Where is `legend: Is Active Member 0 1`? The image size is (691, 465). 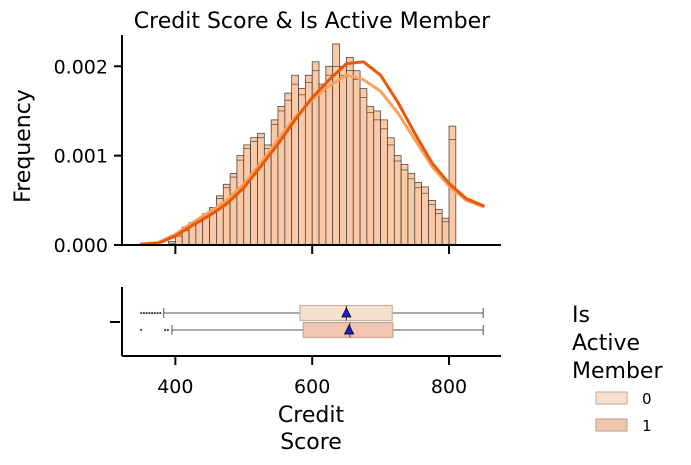 legend: Is Active Member 0 1 is located at coordinates (617, 369).